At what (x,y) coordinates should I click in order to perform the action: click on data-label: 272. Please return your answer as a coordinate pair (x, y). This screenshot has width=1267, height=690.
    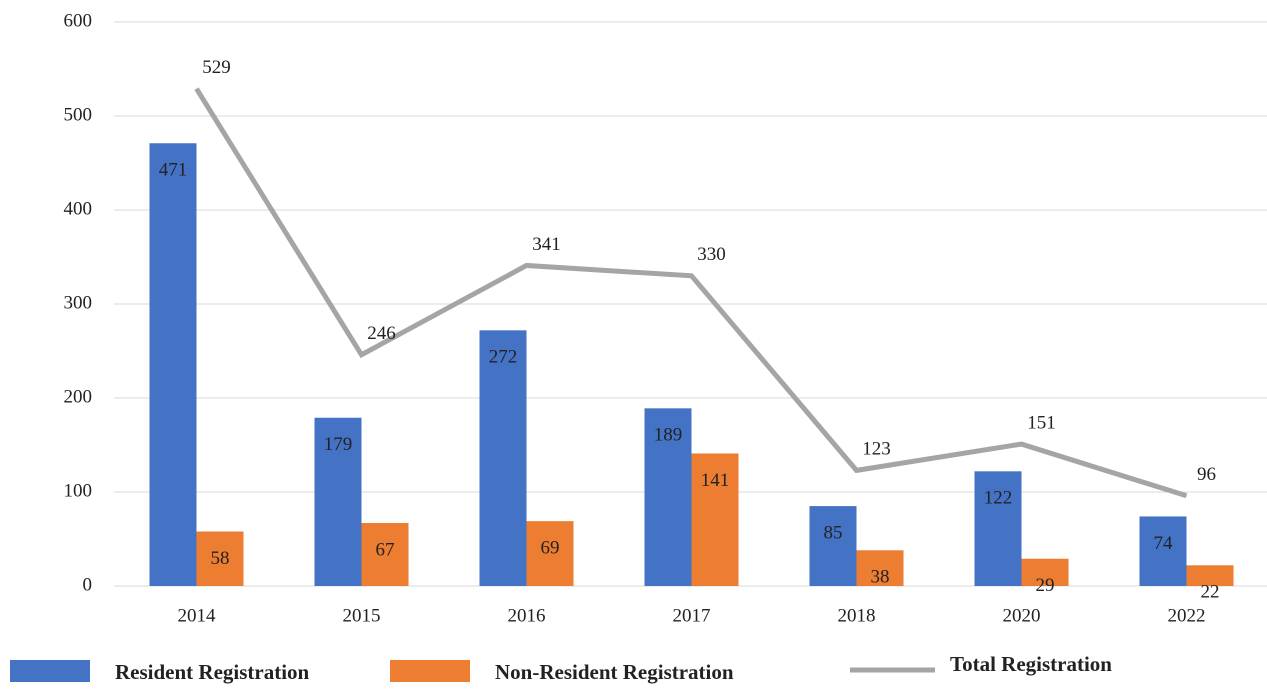
    Looking at the image, I should click on (503, 357).